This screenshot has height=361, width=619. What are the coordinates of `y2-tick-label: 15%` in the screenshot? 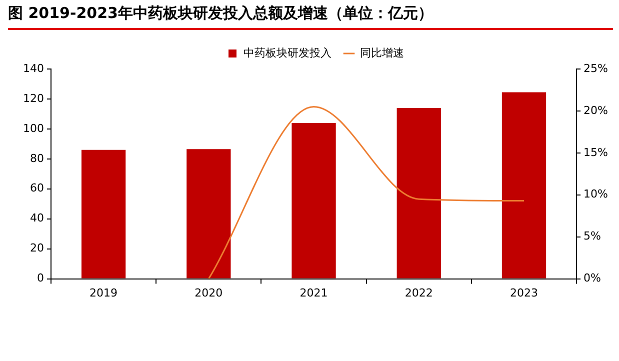 It's located at (596, 152).